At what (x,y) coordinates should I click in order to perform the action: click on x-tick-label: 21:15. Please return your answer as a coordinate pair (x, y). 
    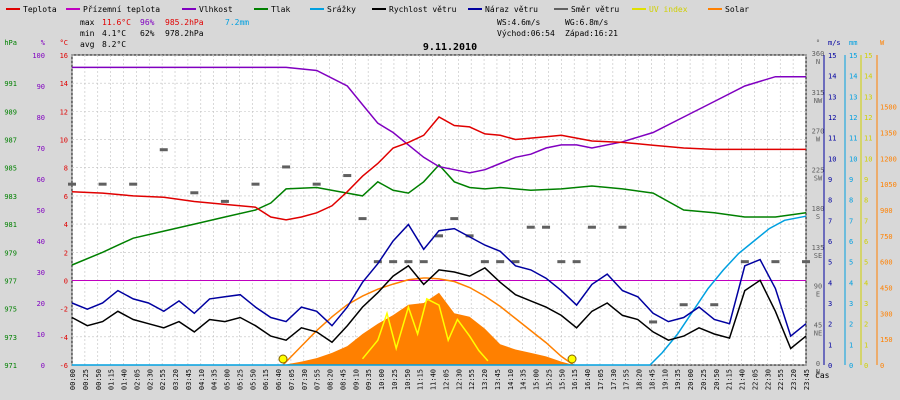
    Looking at the image, I should click on (730, 379).